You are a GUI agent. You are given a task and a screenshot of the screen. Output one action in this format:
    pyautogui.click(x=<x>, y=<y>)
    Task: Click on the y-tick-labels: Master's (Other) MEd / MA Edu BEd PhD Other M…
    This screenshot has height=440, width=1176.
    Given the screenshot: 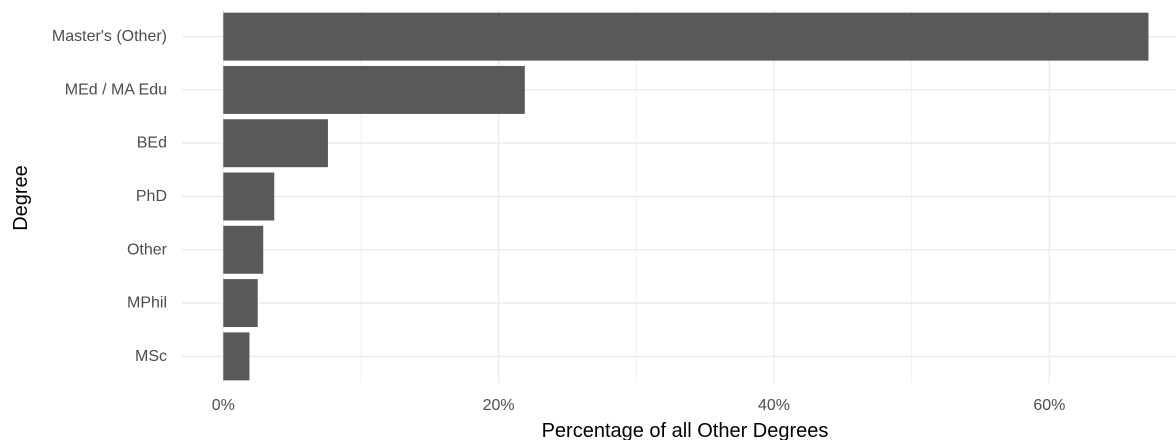 What is the action you would take?
    pyautogui.click(x=110, y=196)
    